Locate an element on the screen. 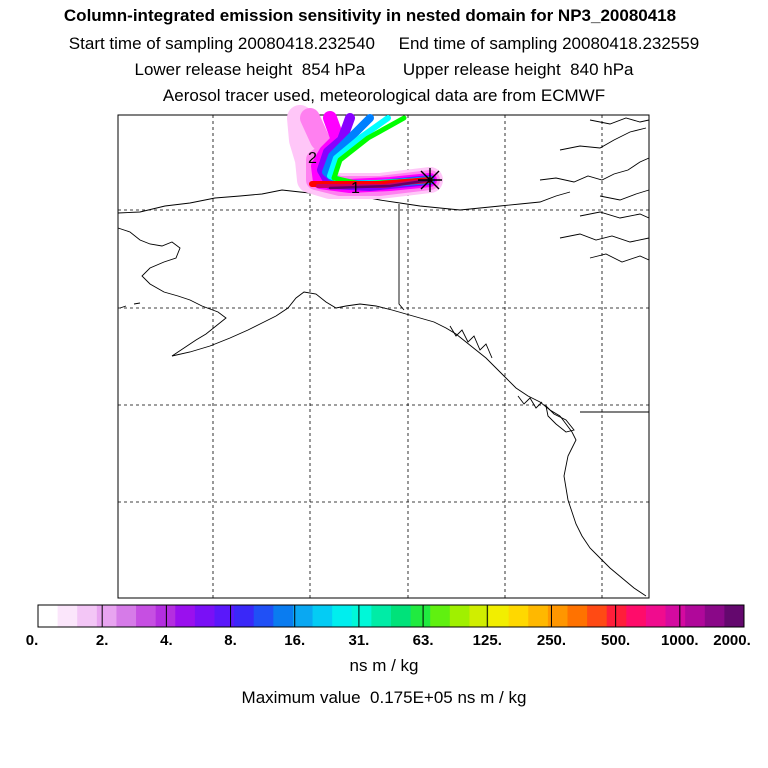 The width and height of the screenshot is (768, 768). colorbar-tick-label: 4. is located at coordinates (166, 640).